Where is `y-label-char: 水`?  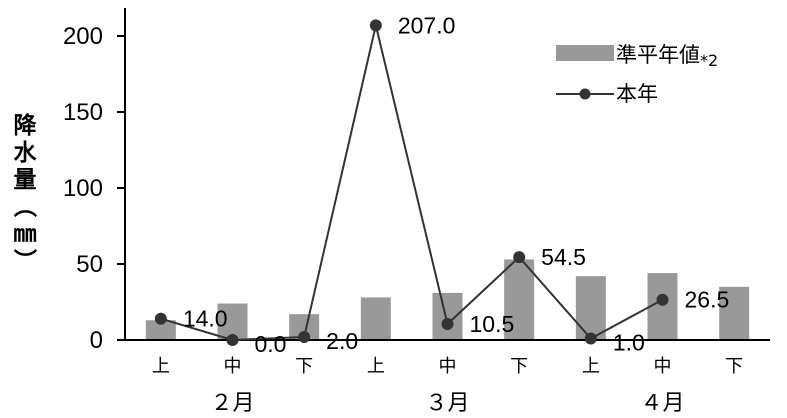
y-label-char: 水 is located at coordinates (26, 153).